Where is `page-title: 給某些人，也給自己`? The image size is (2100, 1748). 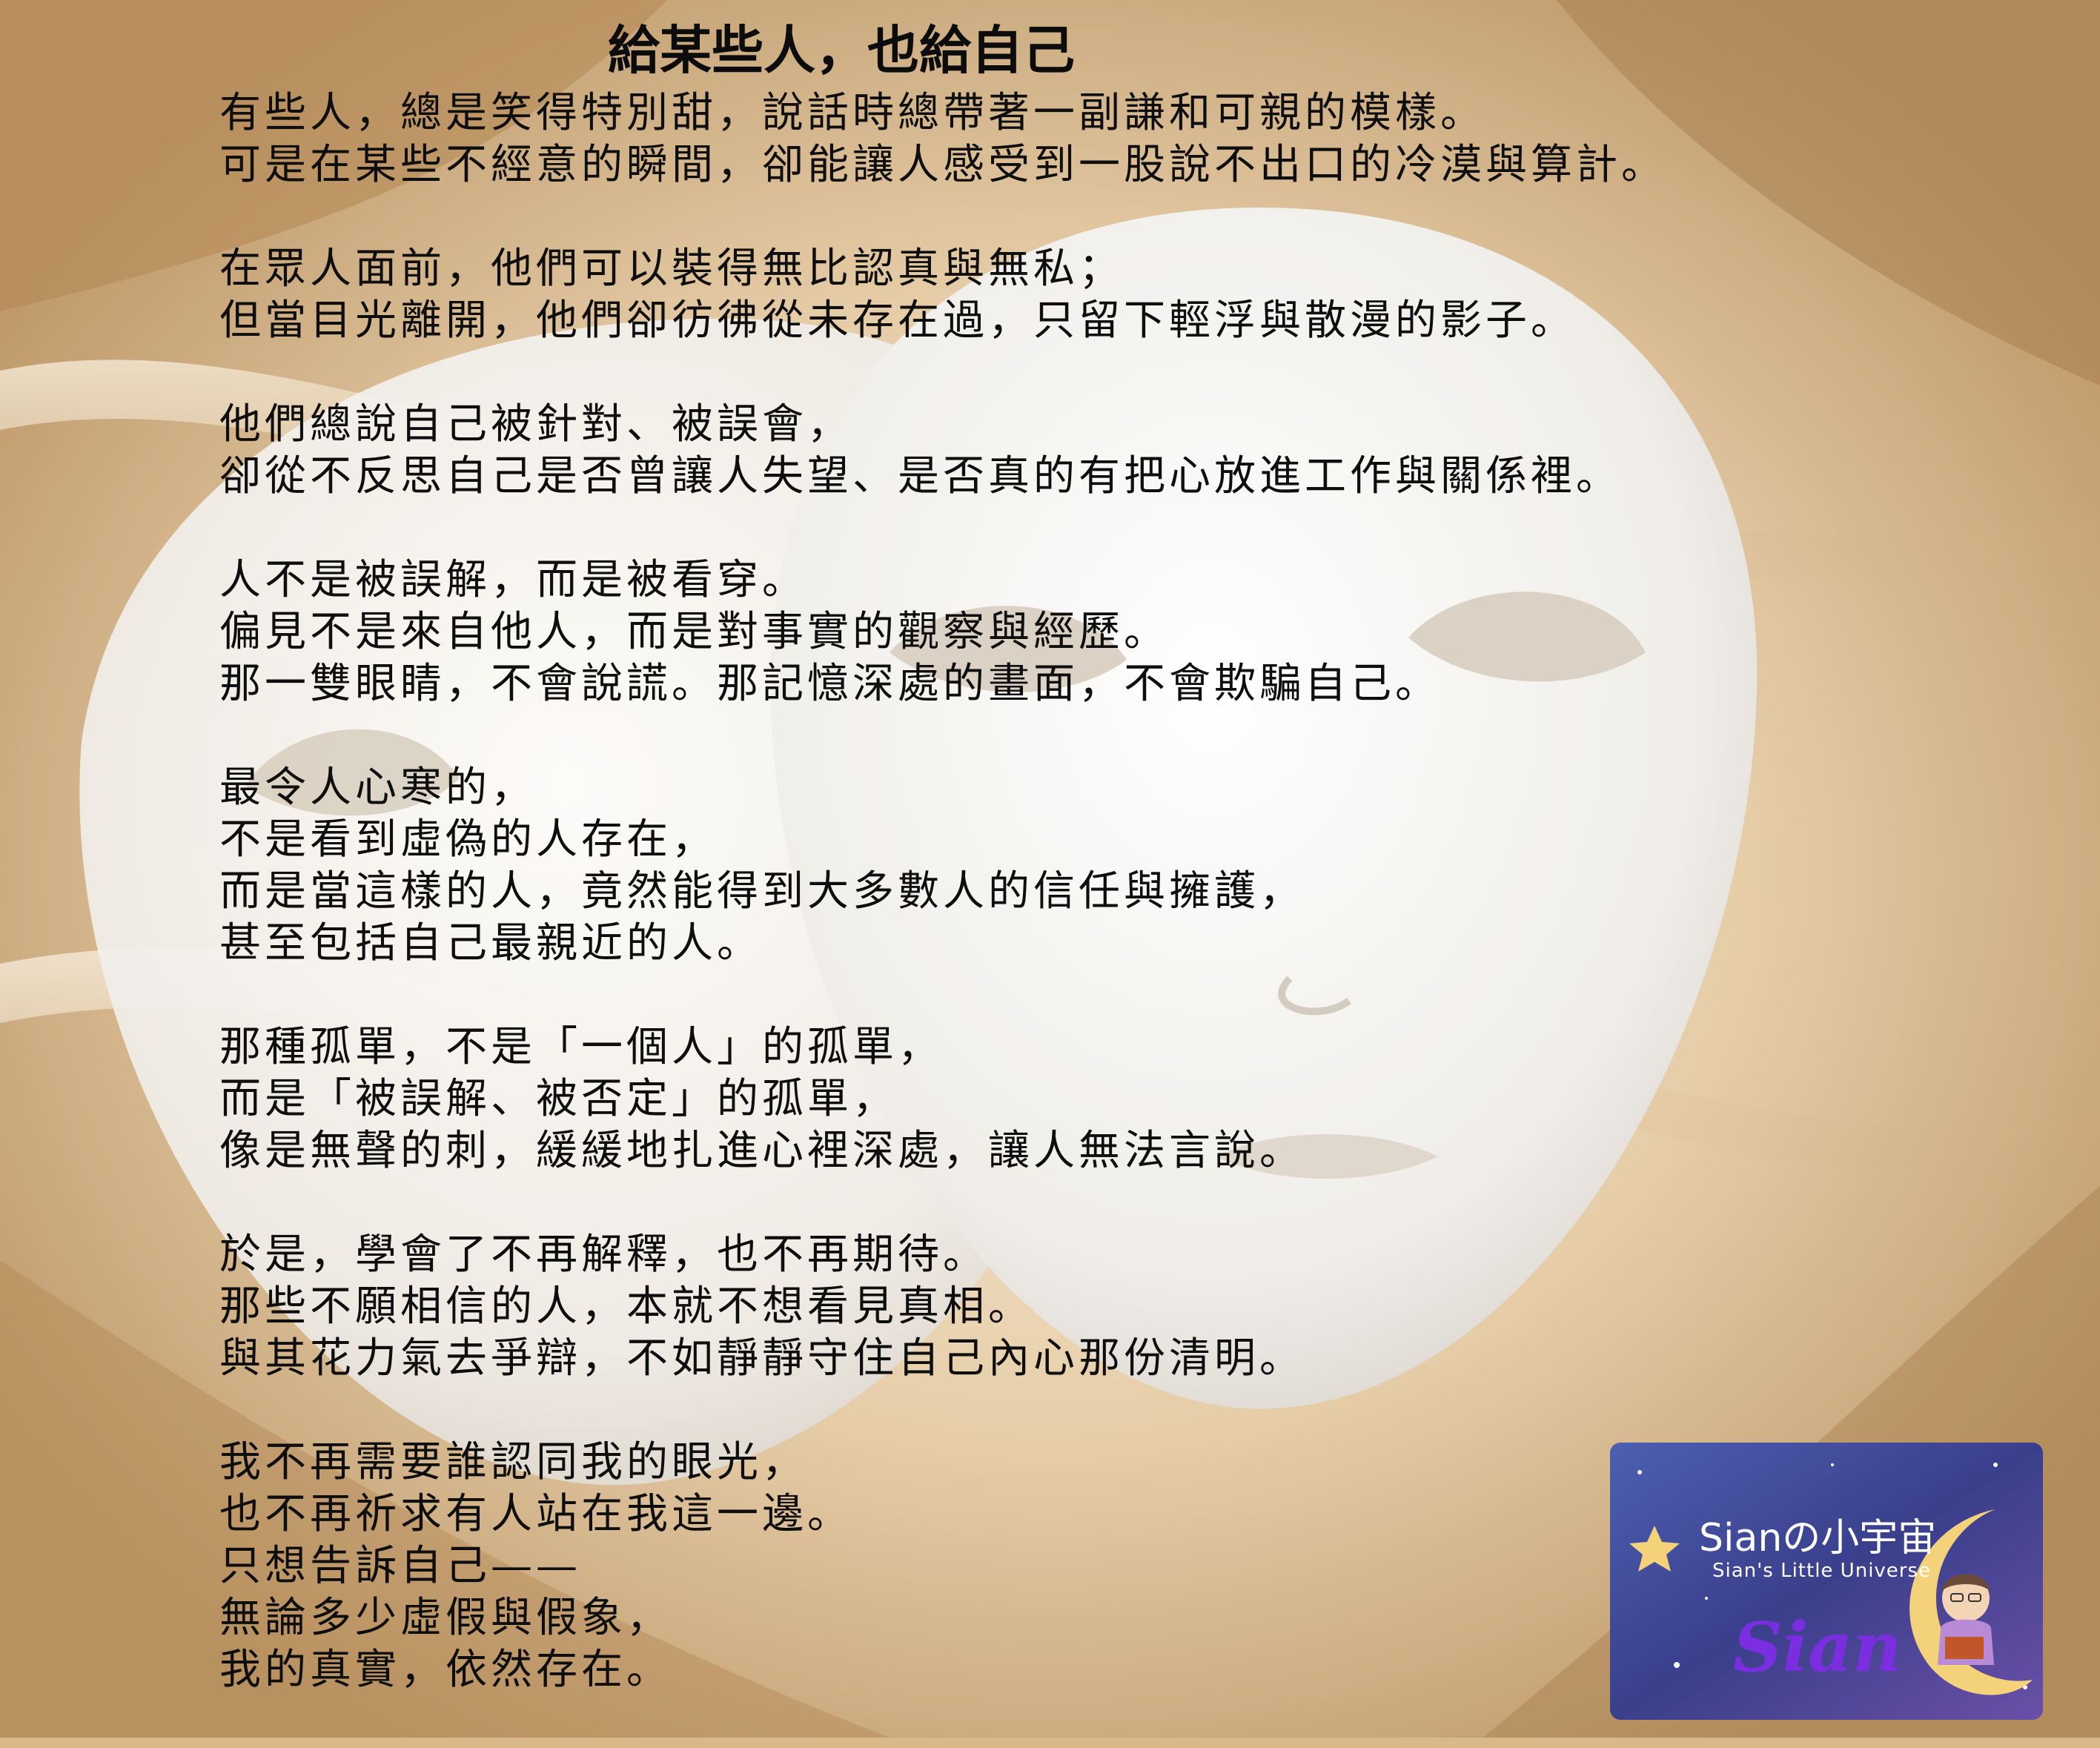 page-title: 給某些人，也給自己 is located at coordinates (841, 50).